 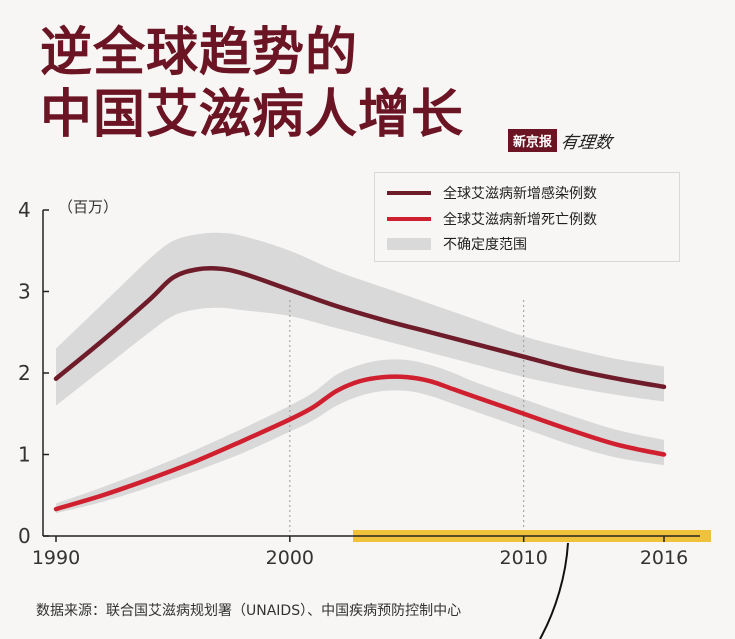 I want to click on x-tick-label-2016: 2016, so click(x=664, y=558).